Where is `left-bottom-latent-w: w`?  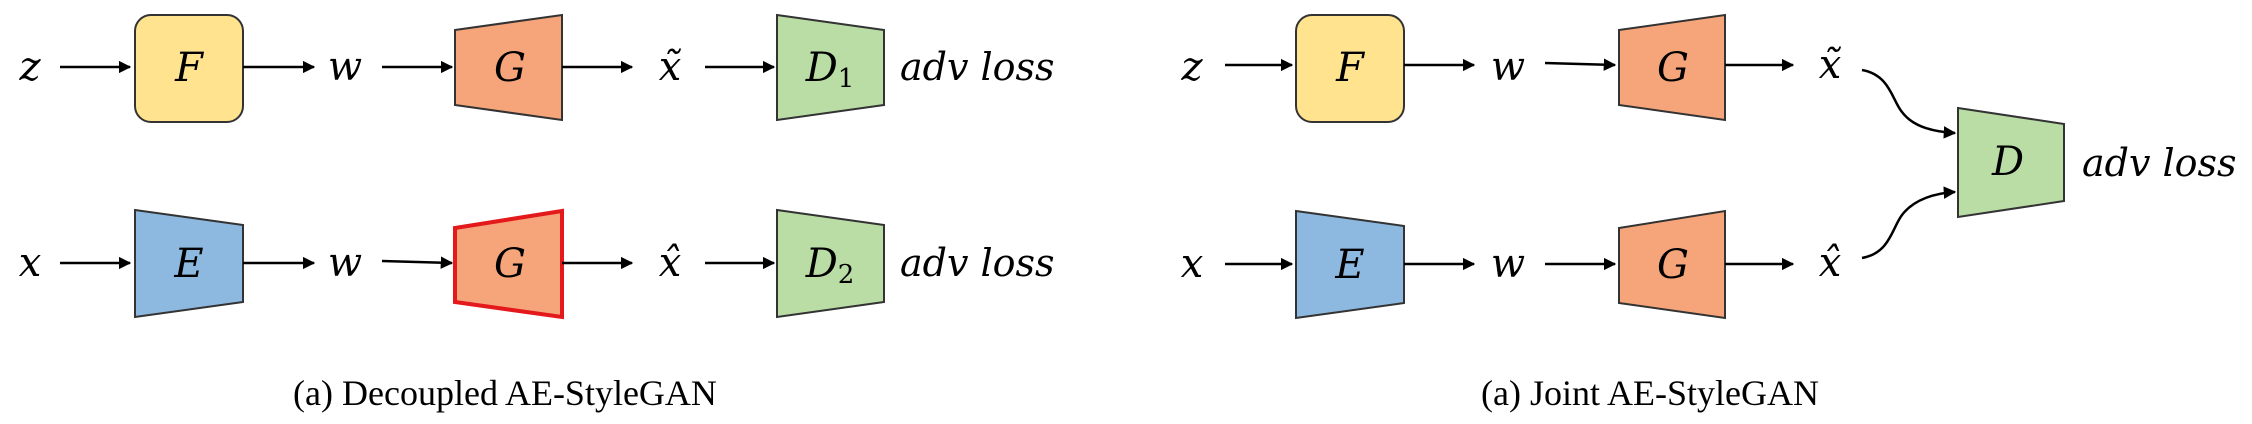
left-bottom-latent-w: w is located at coordinates (345, 263).